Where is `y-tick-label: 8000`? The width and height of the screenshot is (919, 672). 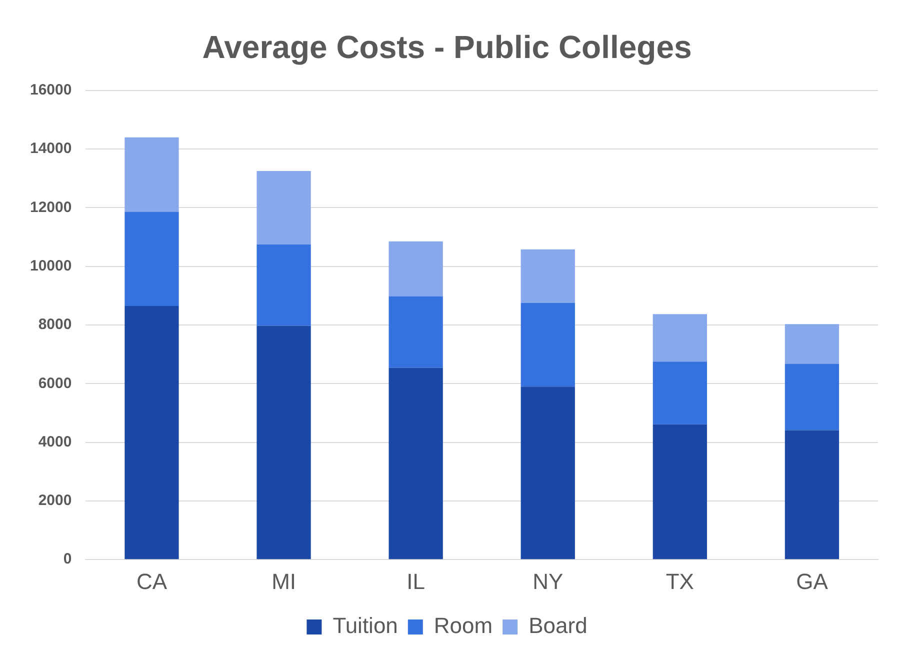
y-tick-label: 8000 is located at coordinates (55, 325).